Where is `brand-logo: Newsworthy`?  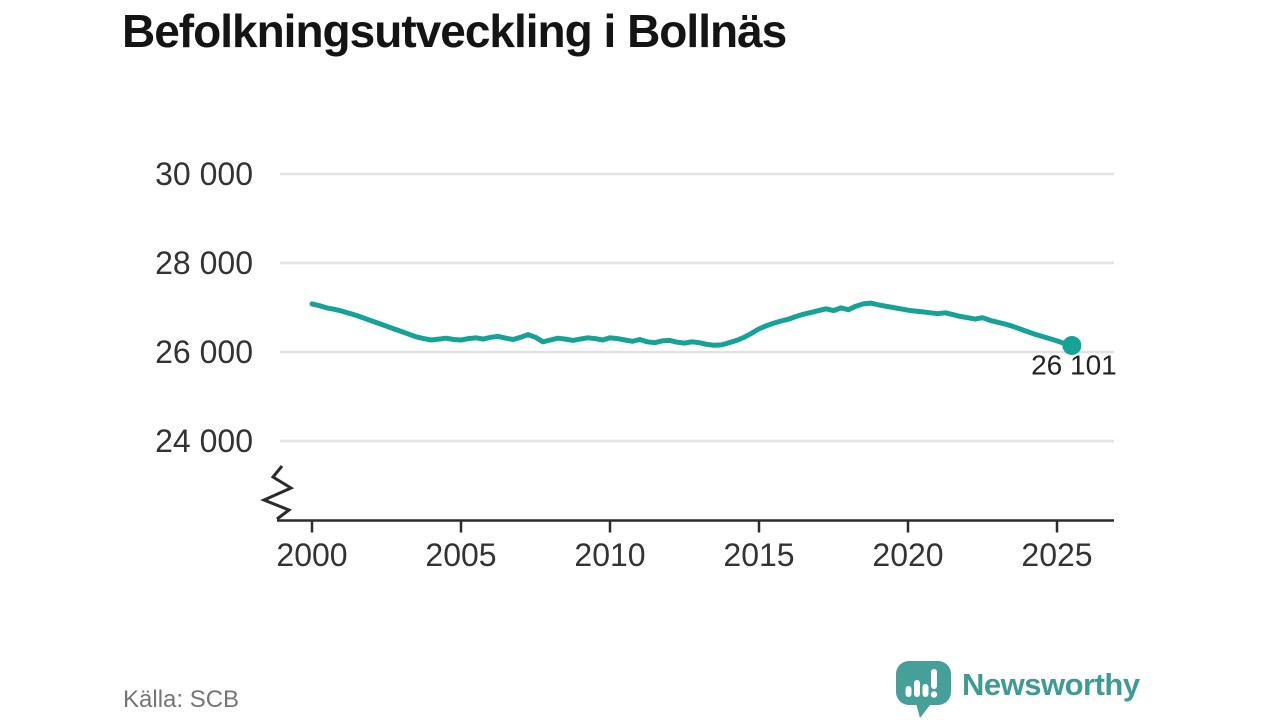 brand-logo: Newsworthy is located at coordinates (1018, 689).